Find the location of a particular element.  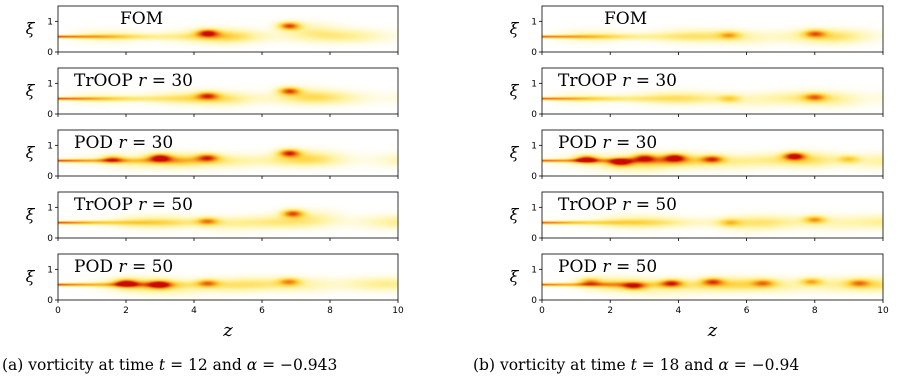

panel-a-4: 0 1 ξ TrOOP 𝑟 = 50 is located at coordinates (212, 217).